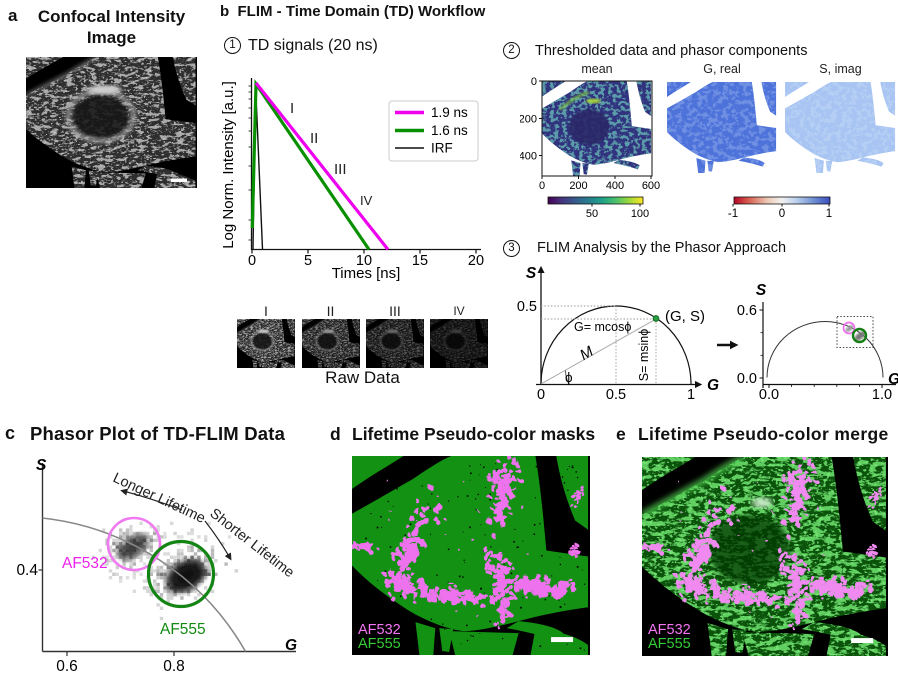  I want to click on svg-text: 100, so click(640, 214).